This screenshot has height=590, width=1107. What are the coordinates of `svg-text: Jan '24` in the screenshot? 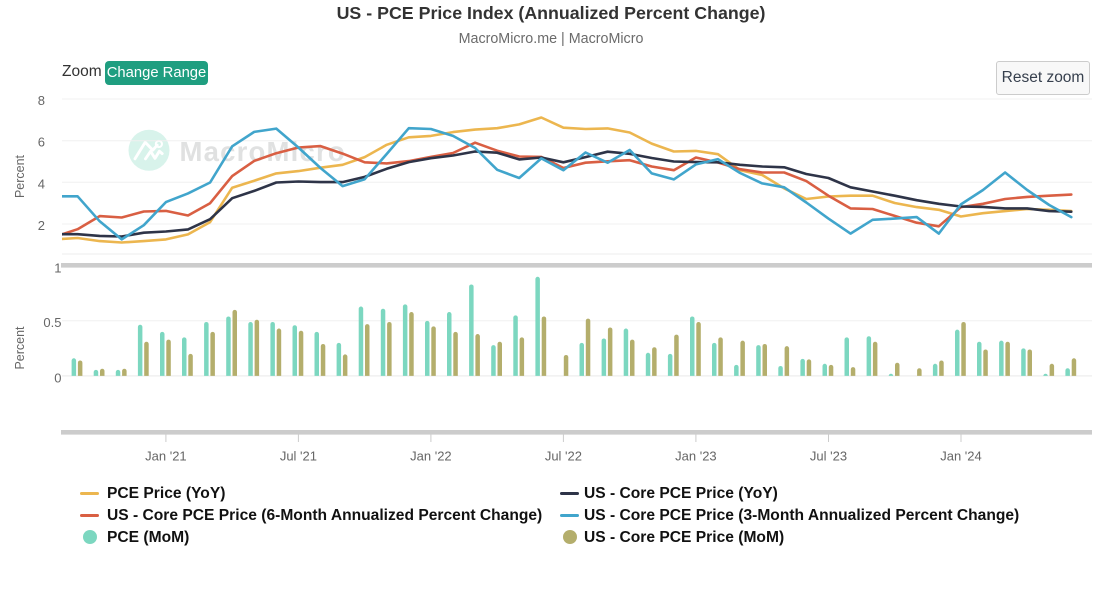 It's located at (961, 455).